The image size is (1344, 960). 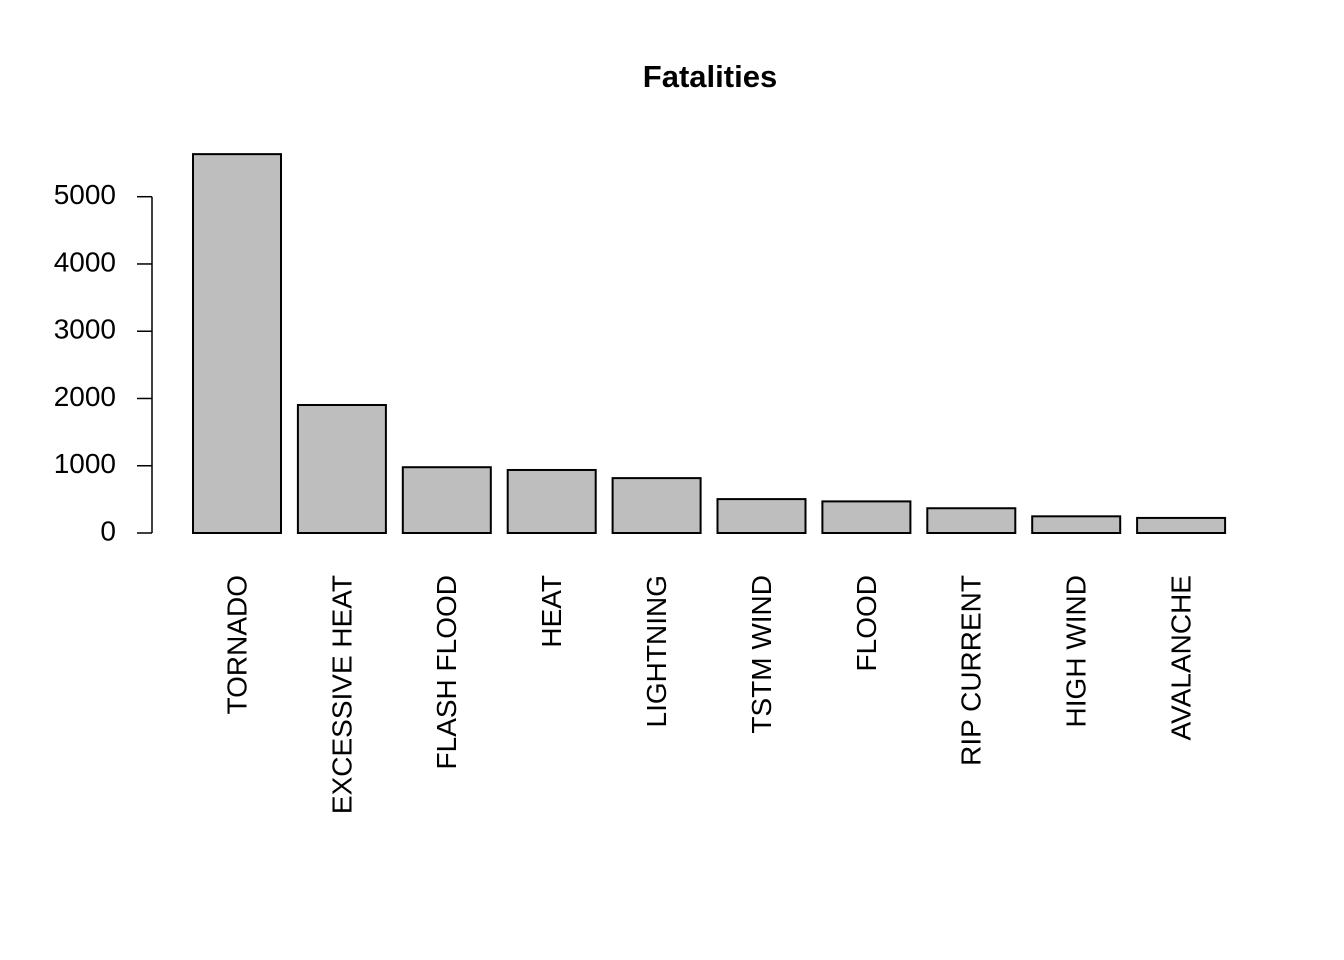 I want to click on y-tick-label: 2000, so click(x=85, y=396).